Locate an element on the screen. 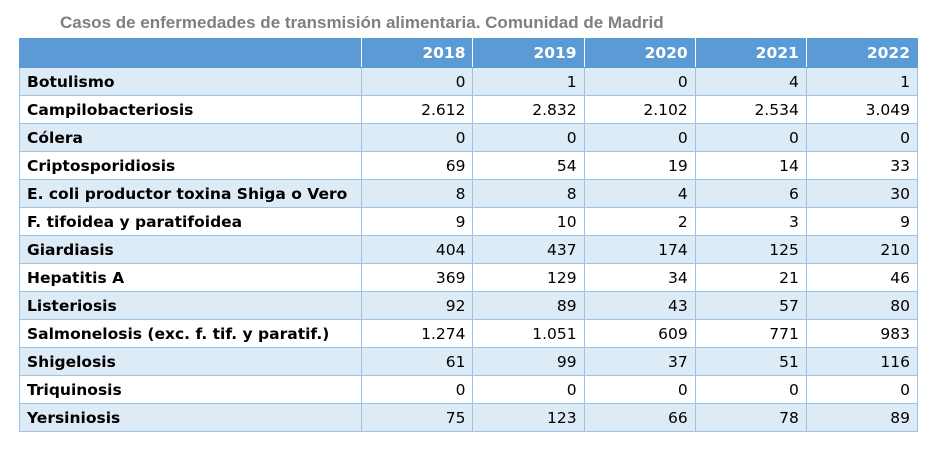 The height and width of the screenshot is (462, 939). case-count-cell: 369 is located at coordinates (417, 277).